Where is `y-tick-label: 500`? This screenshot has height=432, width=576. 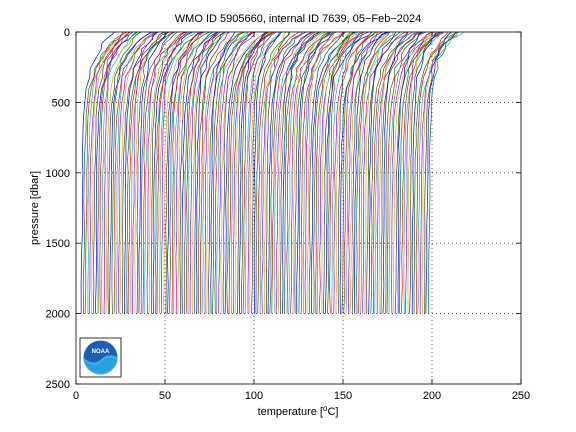
y-tick-label: 500 is located at coordinates (61, 103).